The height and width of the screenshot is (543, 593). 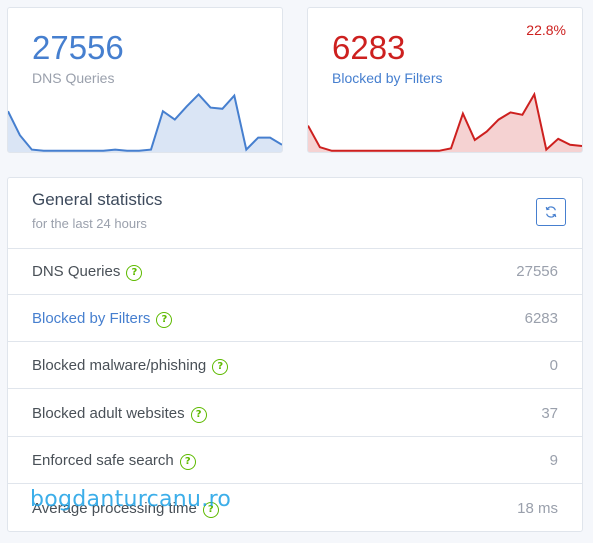 I want to click on blocked-filters-sparkline, so click(x=445, y=122).